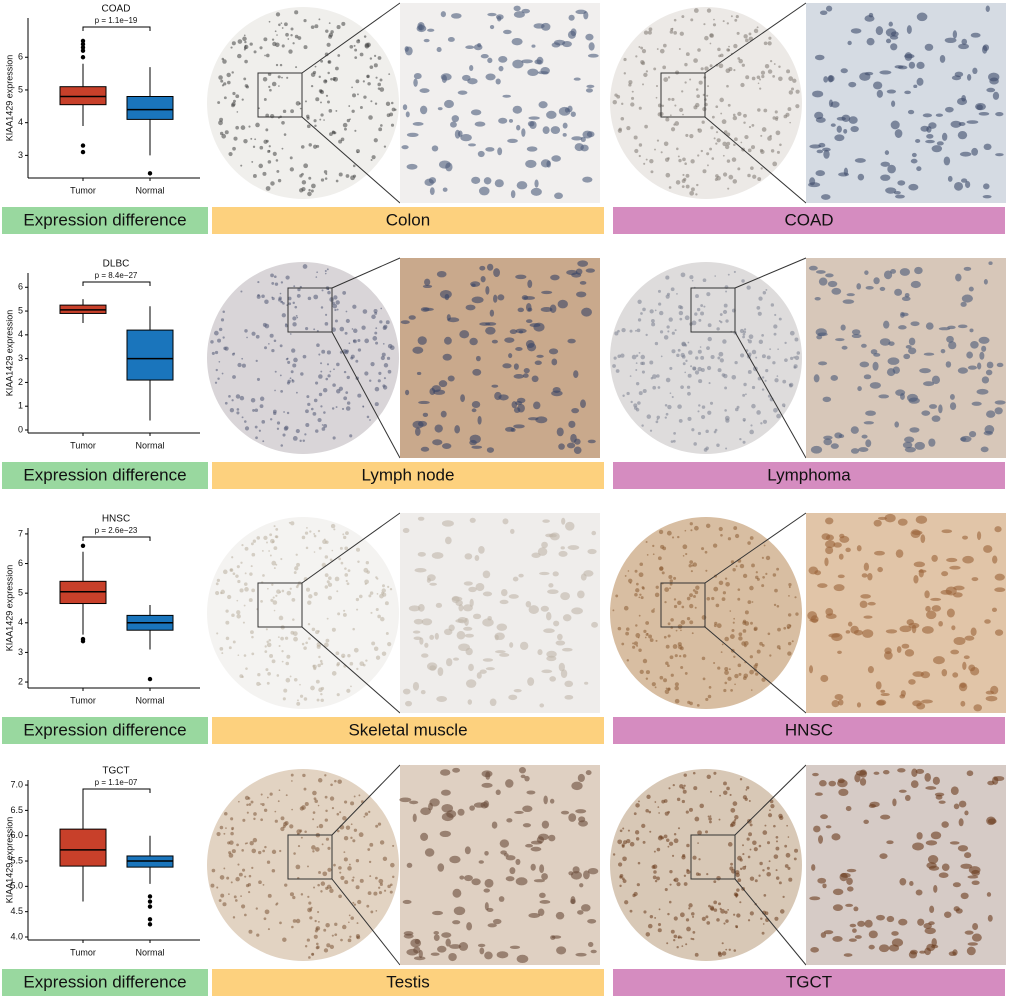 This screenshot has height=1005, width=1020. Describe the element at coordinates (20, 406) in the screenshot. I see `y-tick-label: 1` at that location.